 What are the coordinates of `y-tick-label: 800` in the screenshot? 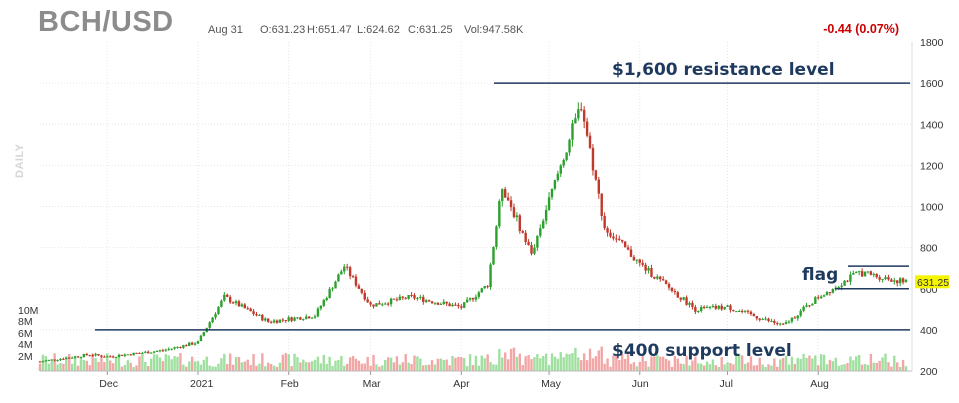 It's located at (929, 249).